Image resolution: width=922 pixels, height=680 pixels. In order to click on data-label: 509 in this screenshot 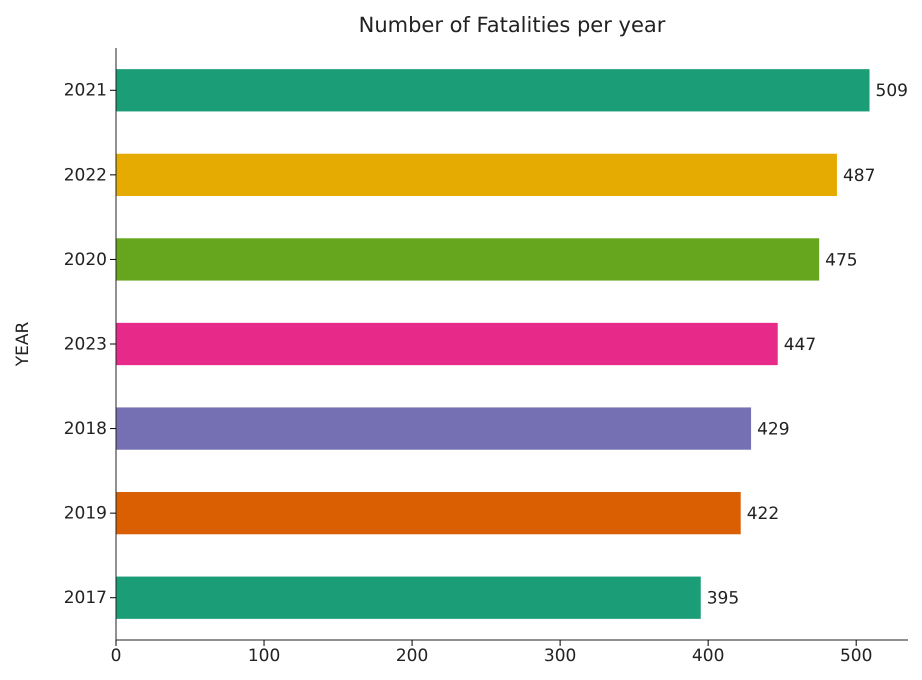, I will do `click(892, 91)`.